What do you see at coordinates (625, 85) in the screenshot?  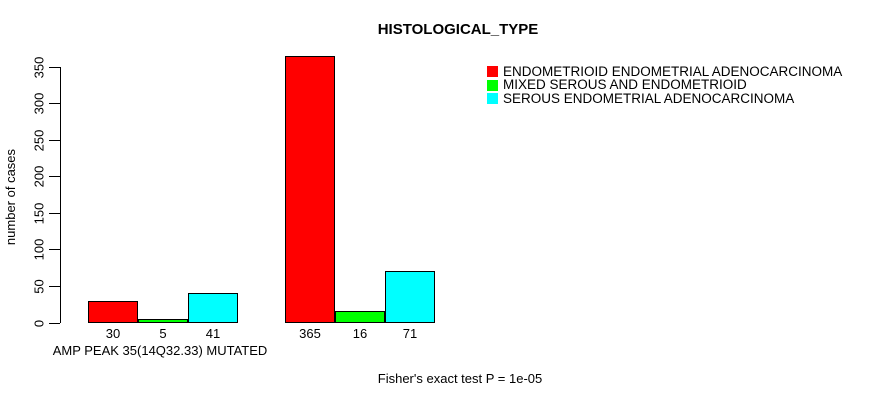 I see `legend-label: MIXED SEROUS AND ENDOMETRIOID` at bounding box center [625, 85].